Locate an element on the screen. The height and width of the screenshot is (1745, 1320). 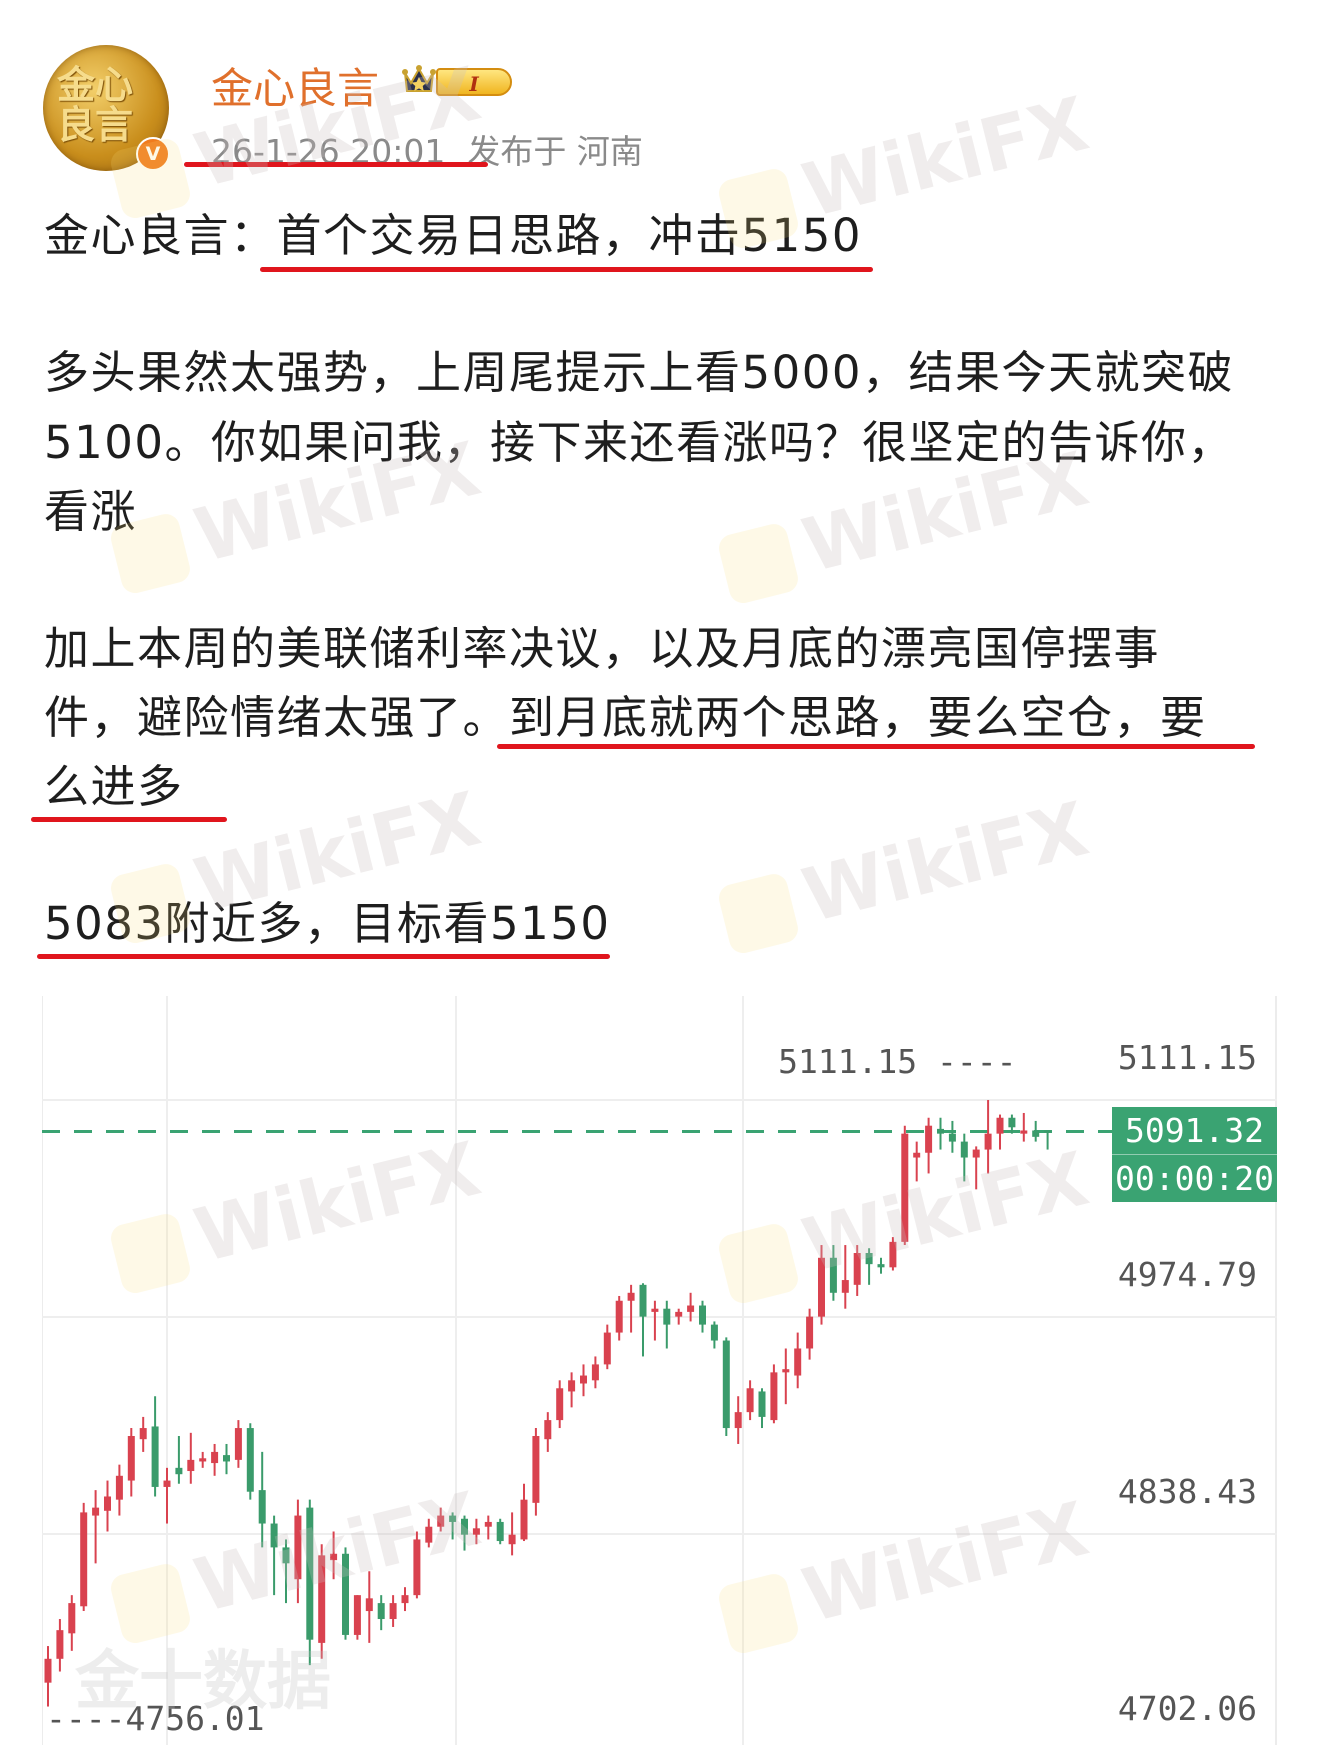
paragraph2-line: 么进多 is located at coordinates (114, 786).